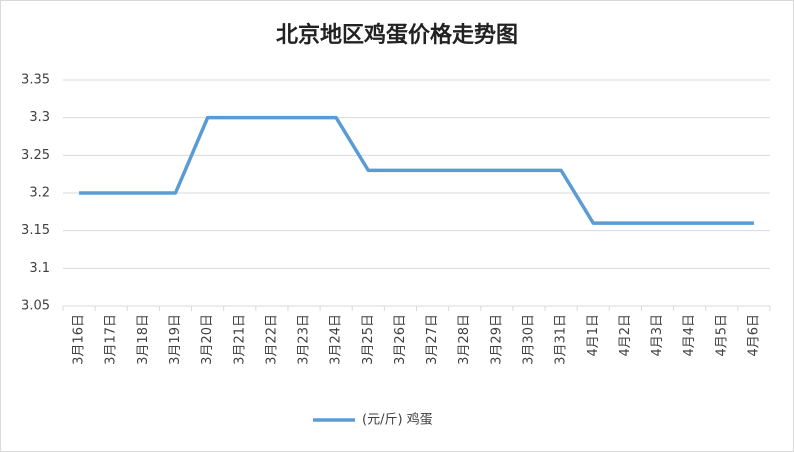 The width and height of the screenshot is (794, 452). I want to click on x-tick-label: 3月26日, so click(400, 339).